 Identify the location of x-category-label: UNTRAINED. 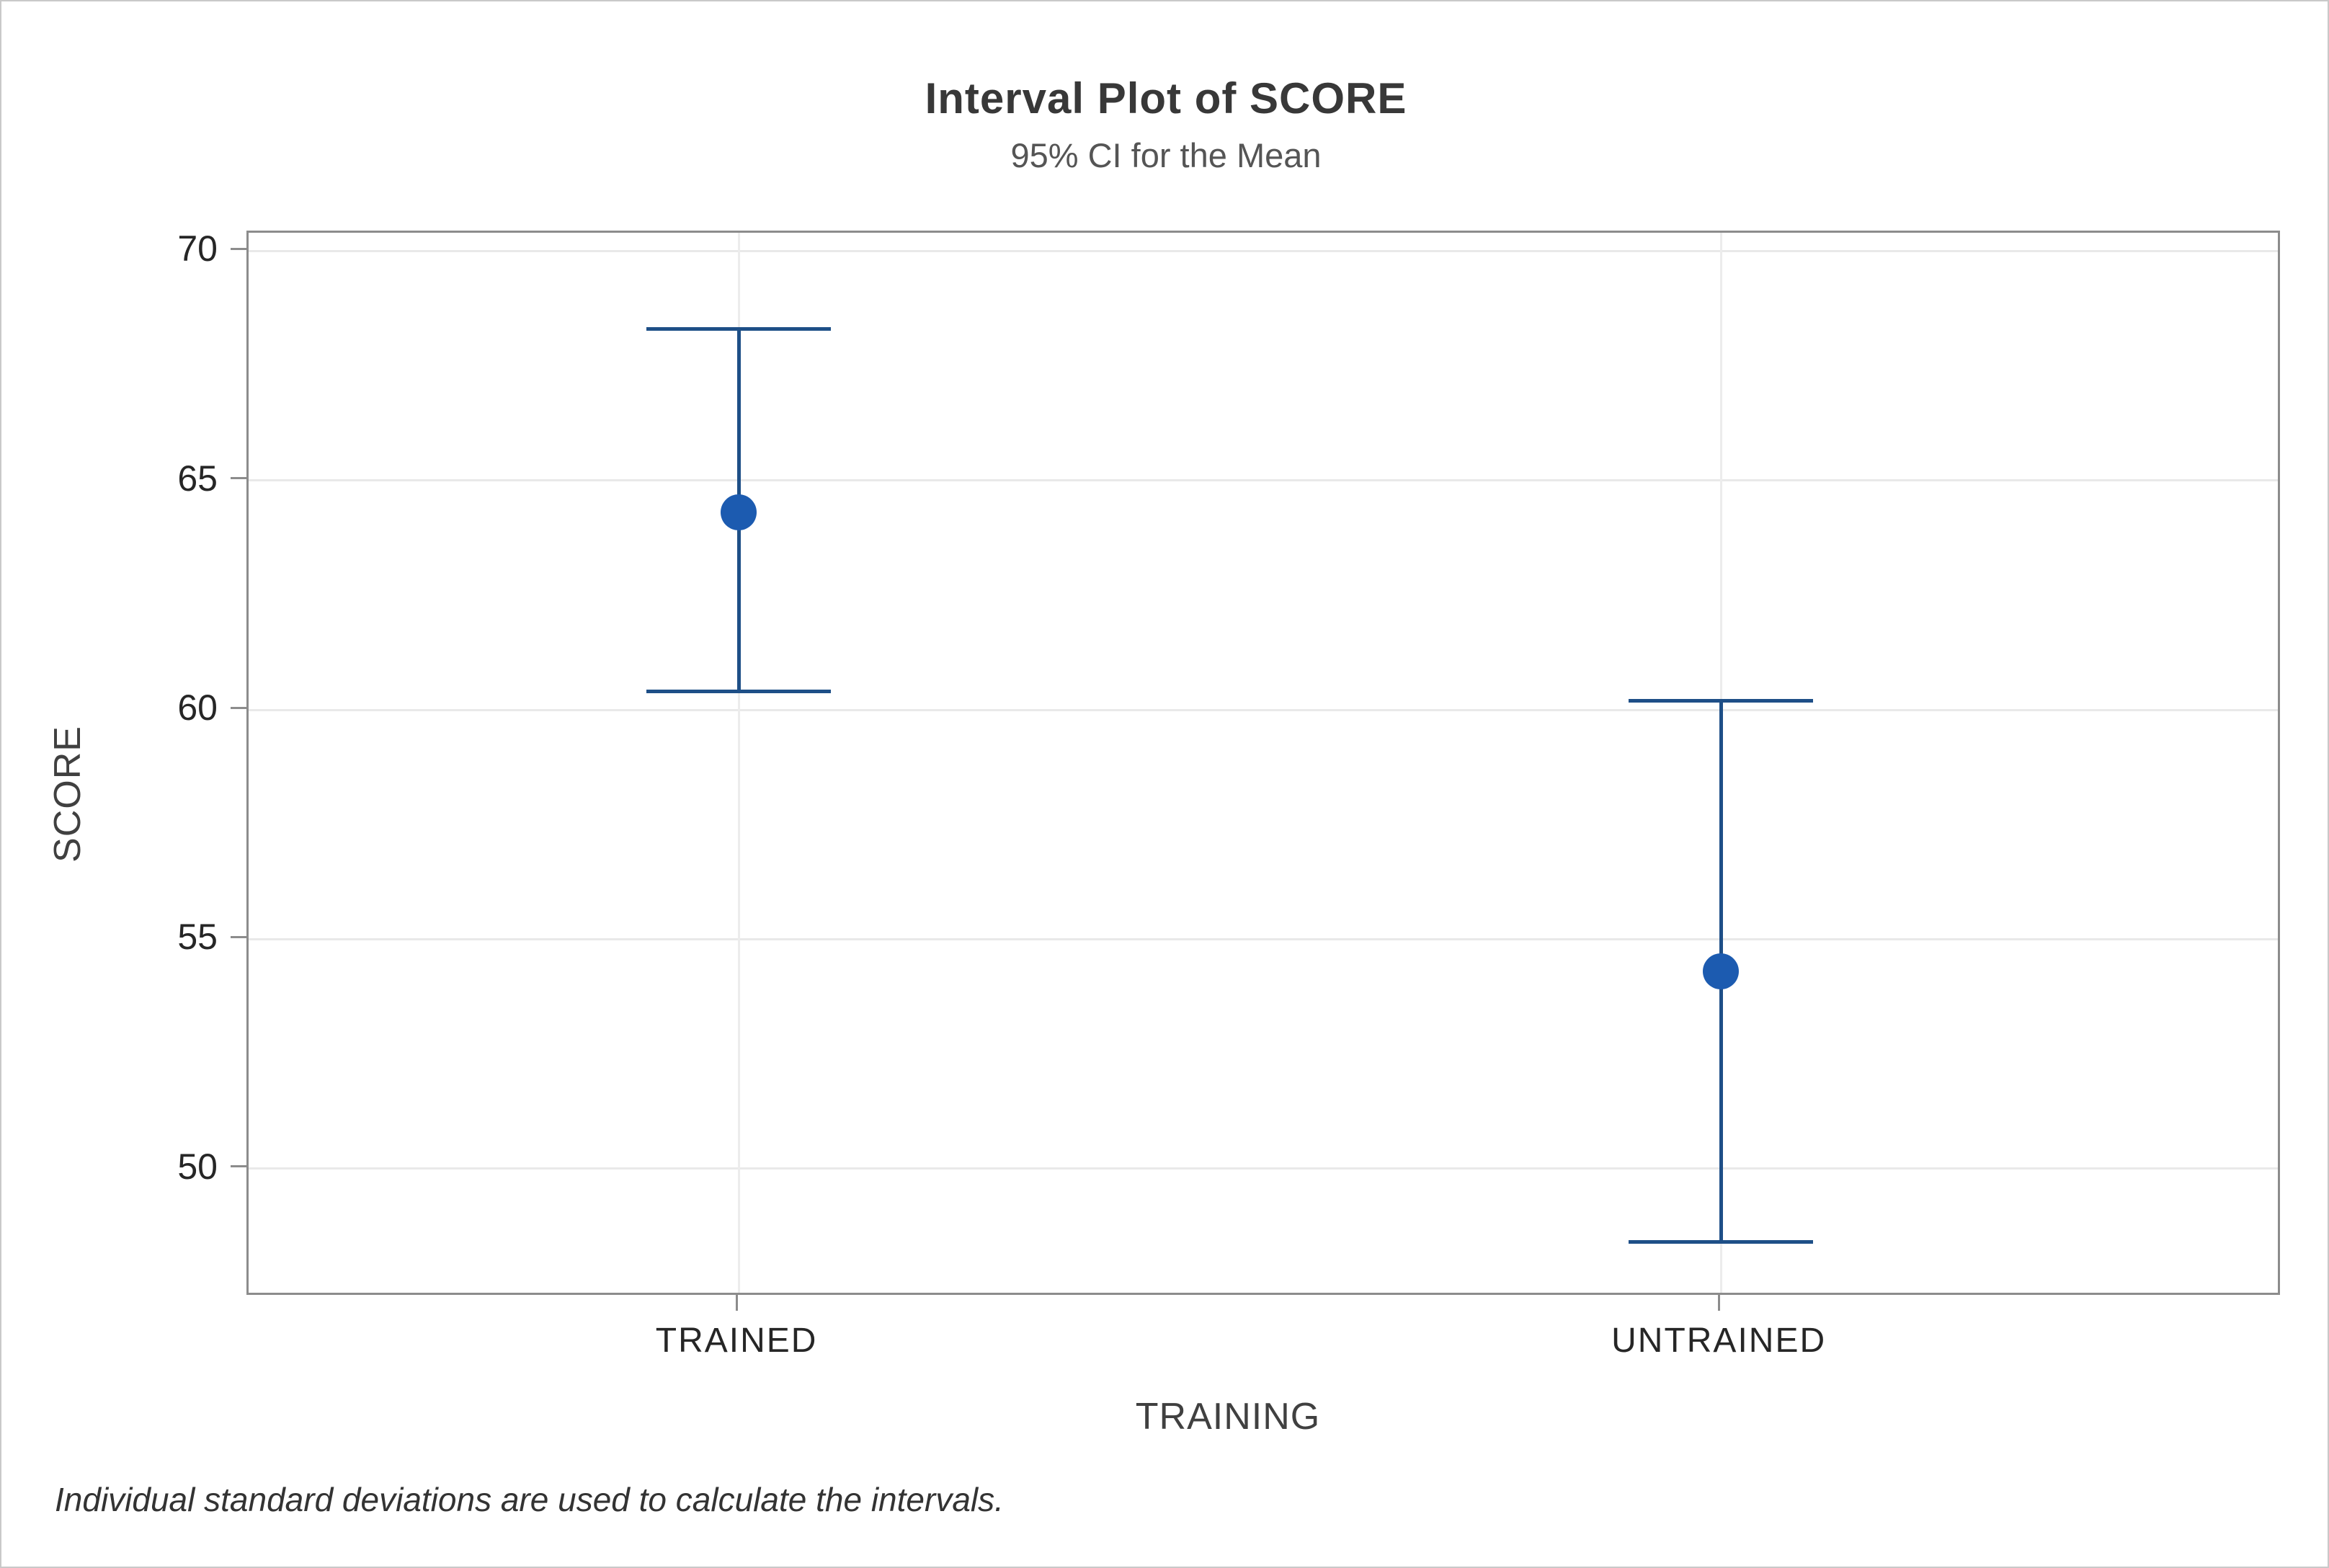
(1719, 1341).